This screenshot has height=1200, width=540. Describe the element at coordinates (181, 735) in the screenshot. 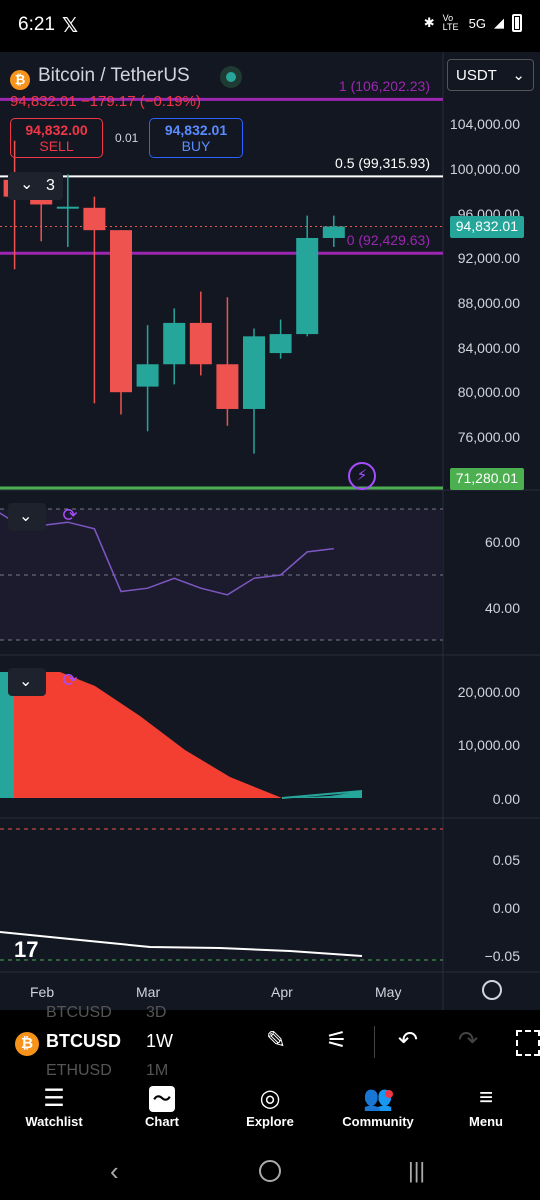

I see `macd-pane` at that location.